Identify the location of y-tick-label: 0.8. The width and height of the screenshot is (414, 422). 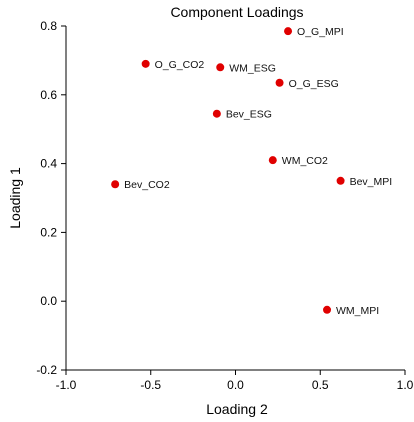
(48, 26).